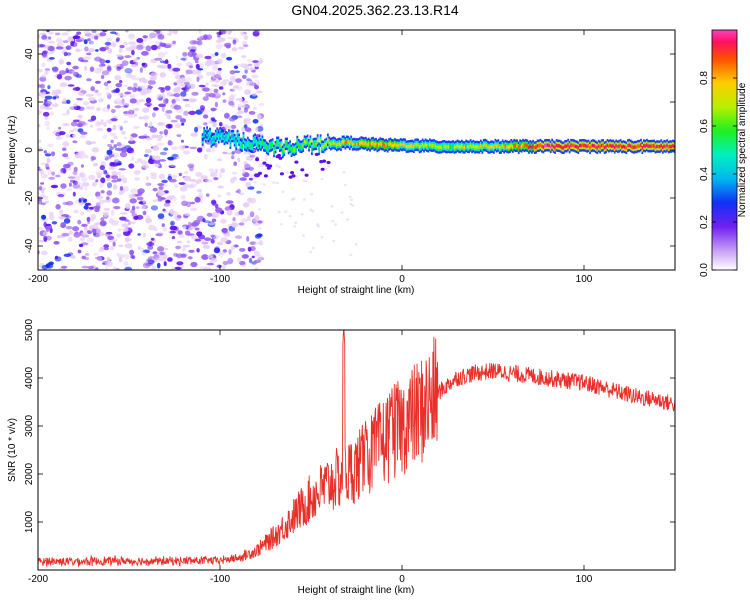  Describe the element at coordinates (375, 10) in the screenshot. I see `page-title: GN04.2025.362.23.13.R14` at that location.